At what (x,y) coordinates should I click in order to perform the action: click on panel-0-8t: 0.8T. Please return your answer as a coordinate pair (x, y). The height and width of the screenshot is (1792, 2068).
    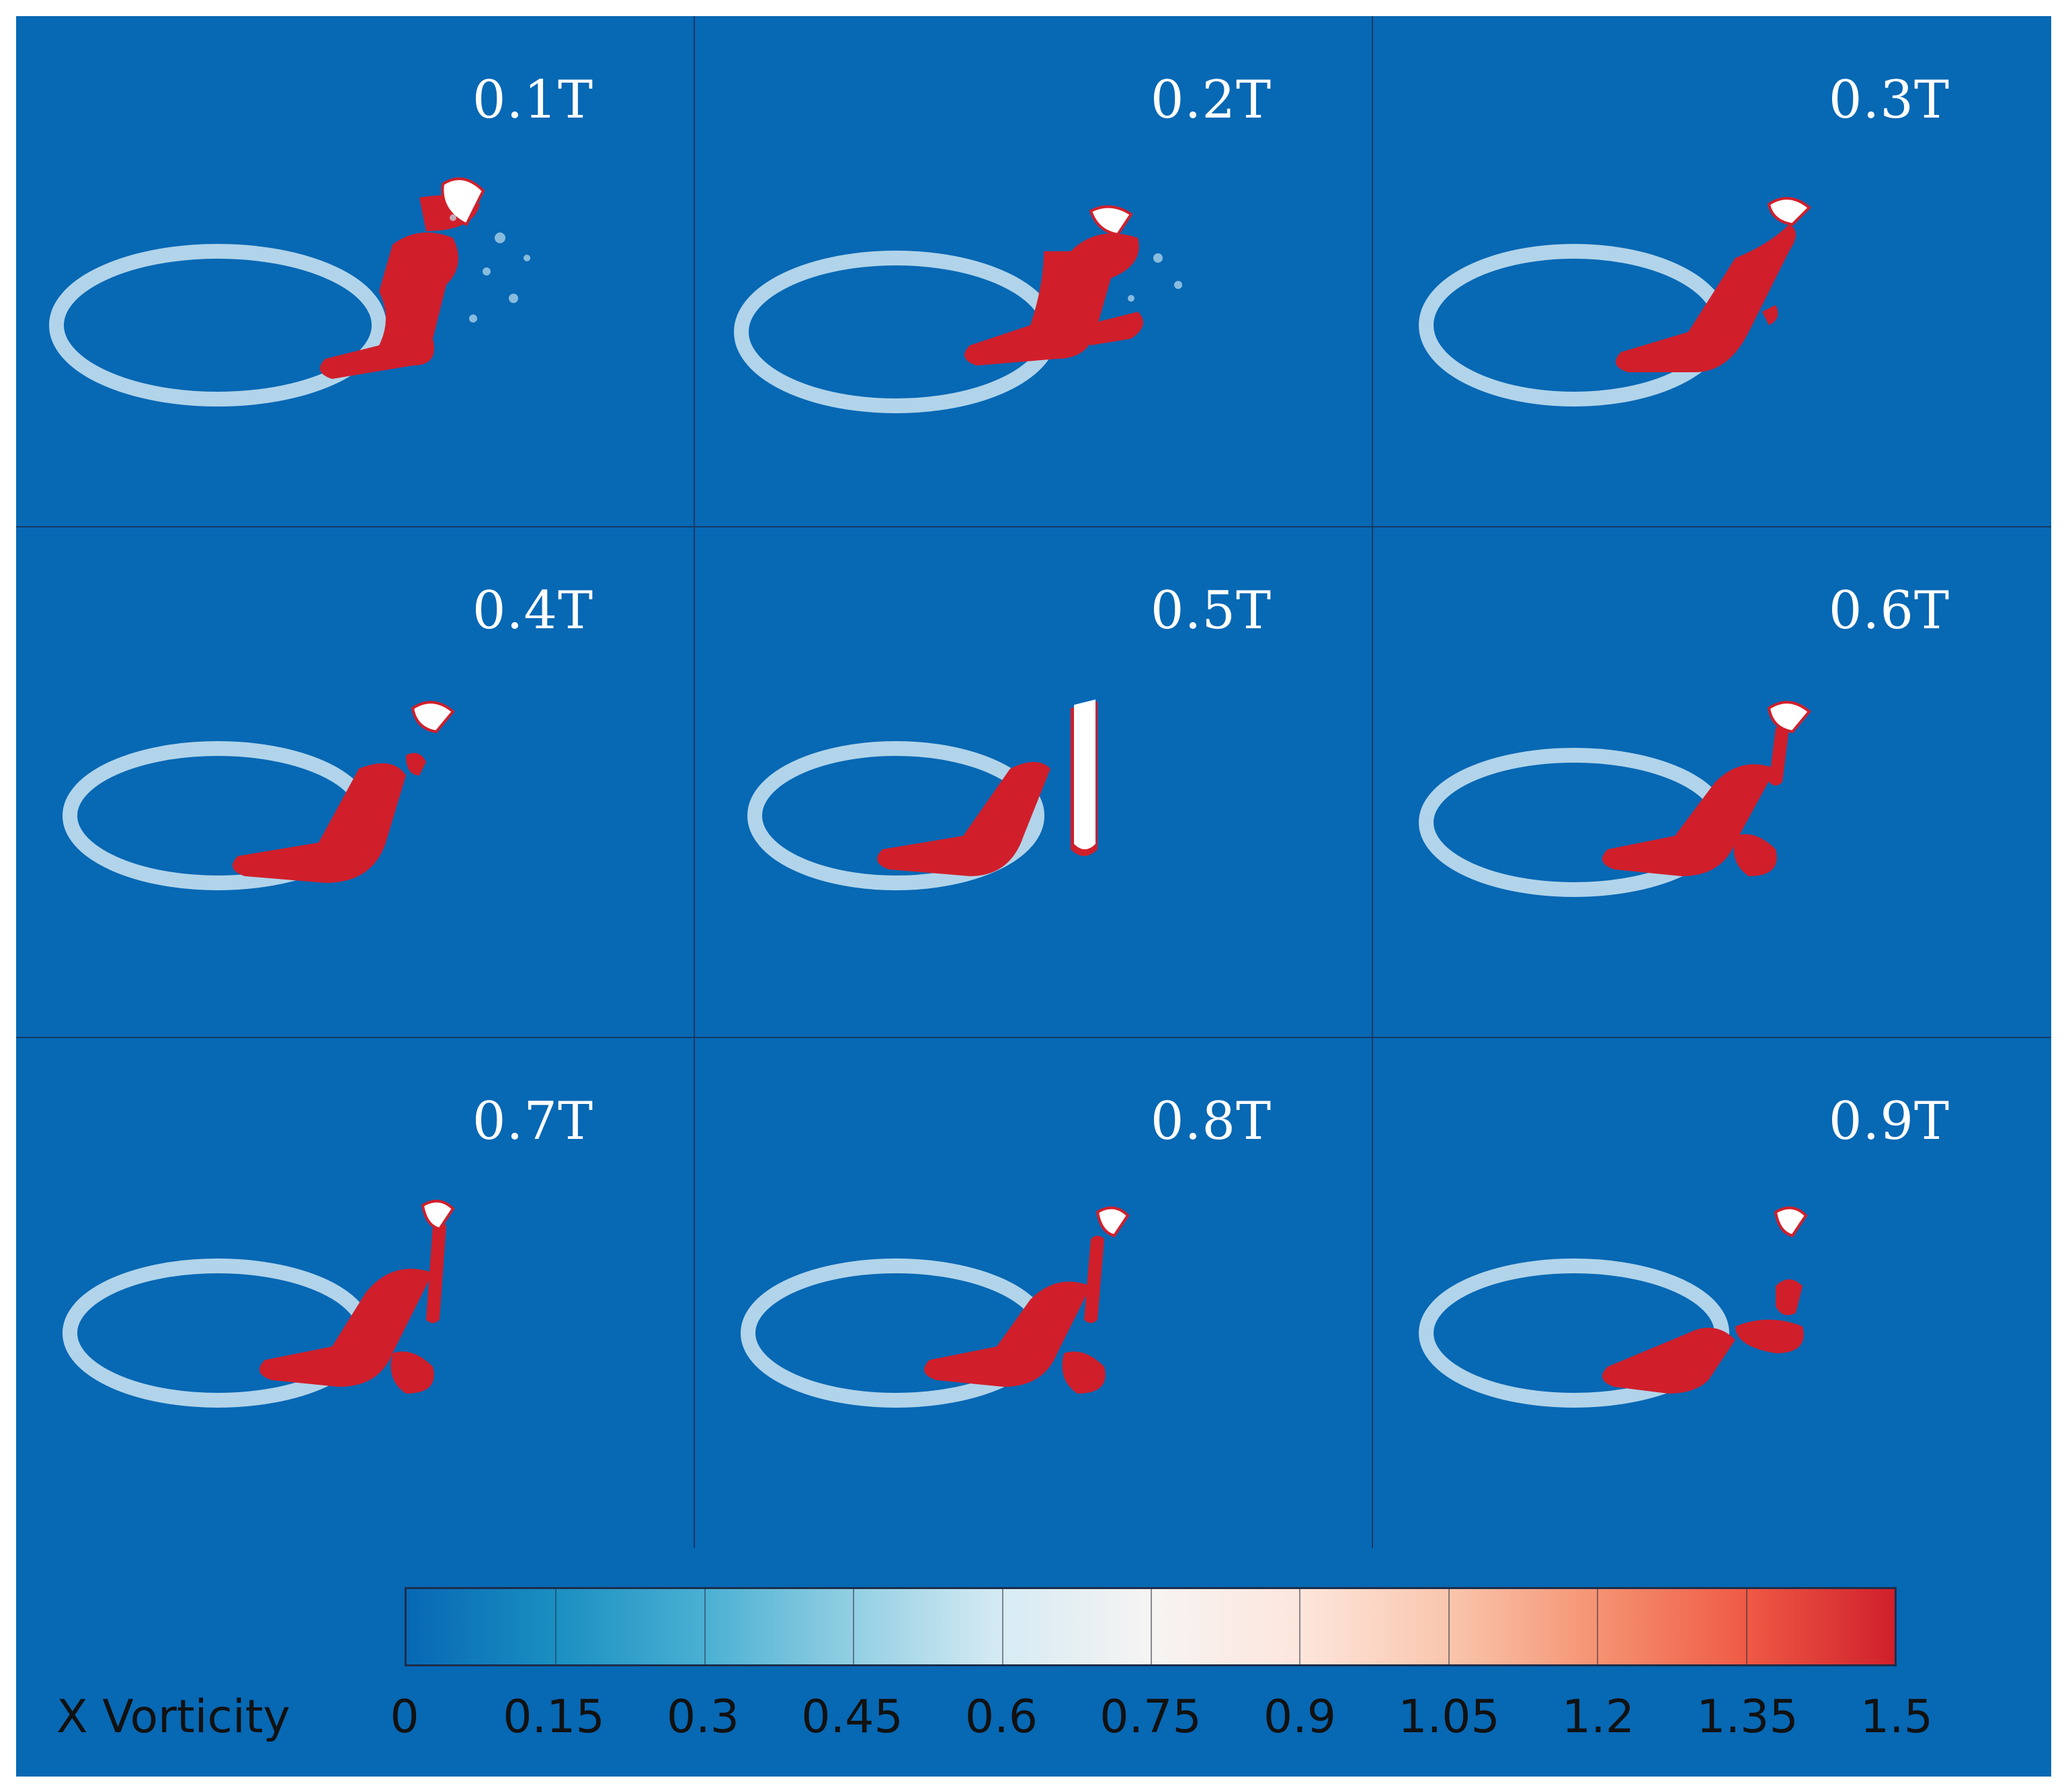
    Looking at the image, I should click on (1033, 1292).